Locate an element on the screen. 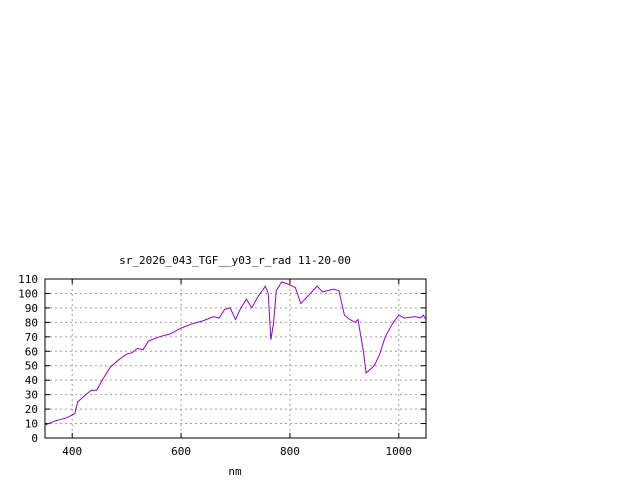  x-tick-label: 800 is located at coordinates (290, 451).